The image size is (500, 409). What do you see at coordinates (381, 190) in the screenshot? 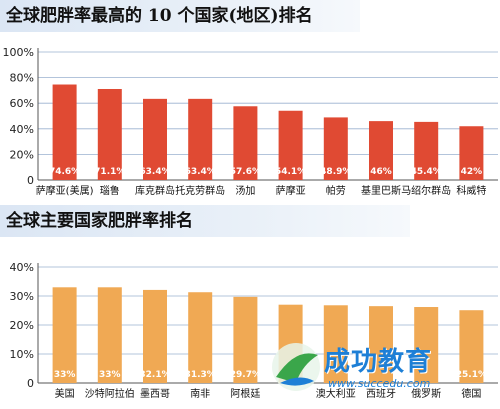
I see `category-label: 基里巴斯` at bounding box center [381, 190].